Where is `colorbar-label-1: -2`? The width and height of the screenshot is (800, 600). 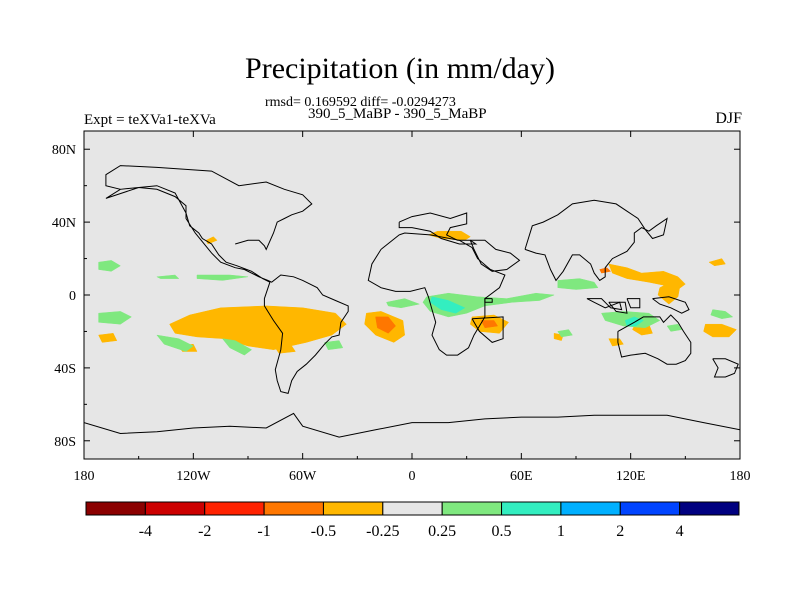 colorbar-label-1: -2 is located at coordinates (204, 531).